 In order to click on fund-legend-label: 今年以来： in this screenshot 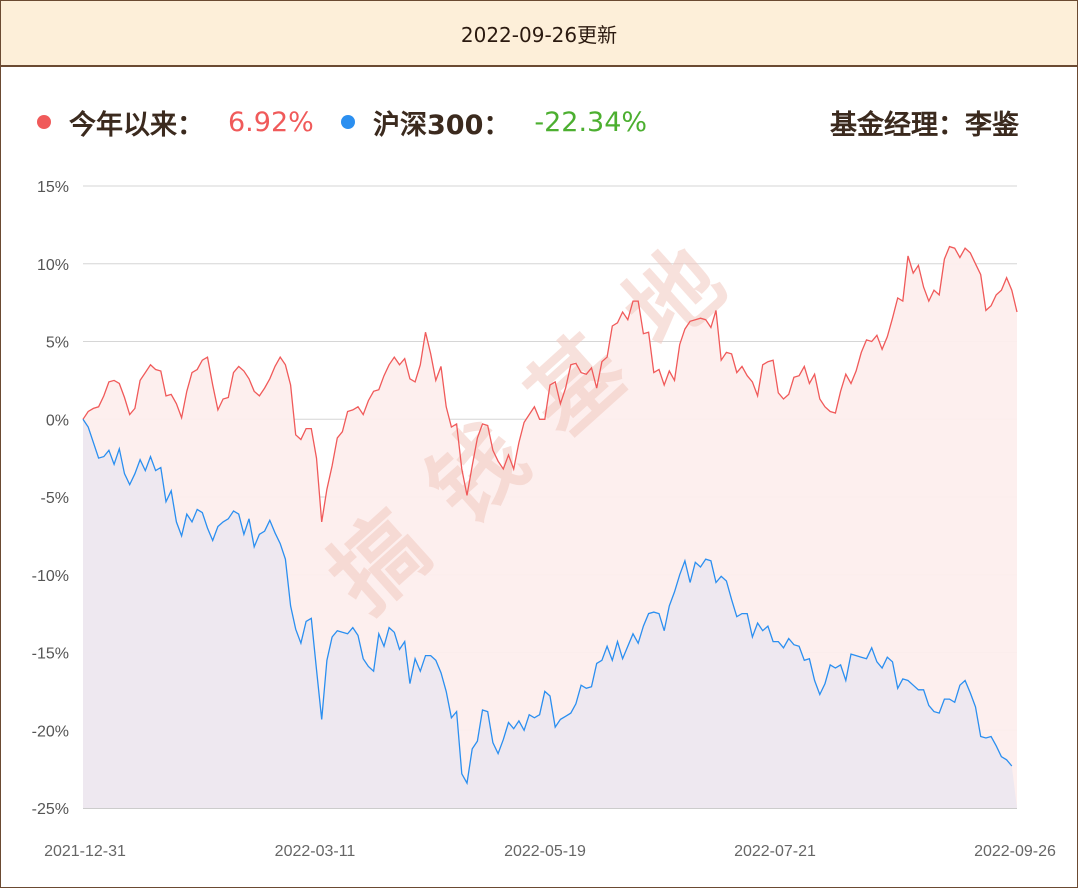, I will do `click(136, 125)`.